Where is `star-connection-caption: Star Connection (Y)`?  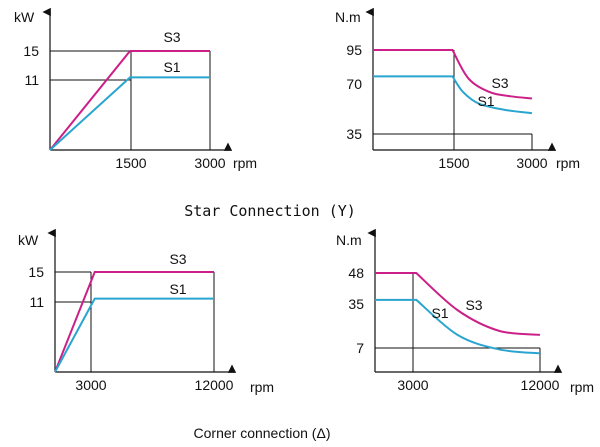
star-connection-caption: Star Connection (Y) is located at coordinates (270, 211).